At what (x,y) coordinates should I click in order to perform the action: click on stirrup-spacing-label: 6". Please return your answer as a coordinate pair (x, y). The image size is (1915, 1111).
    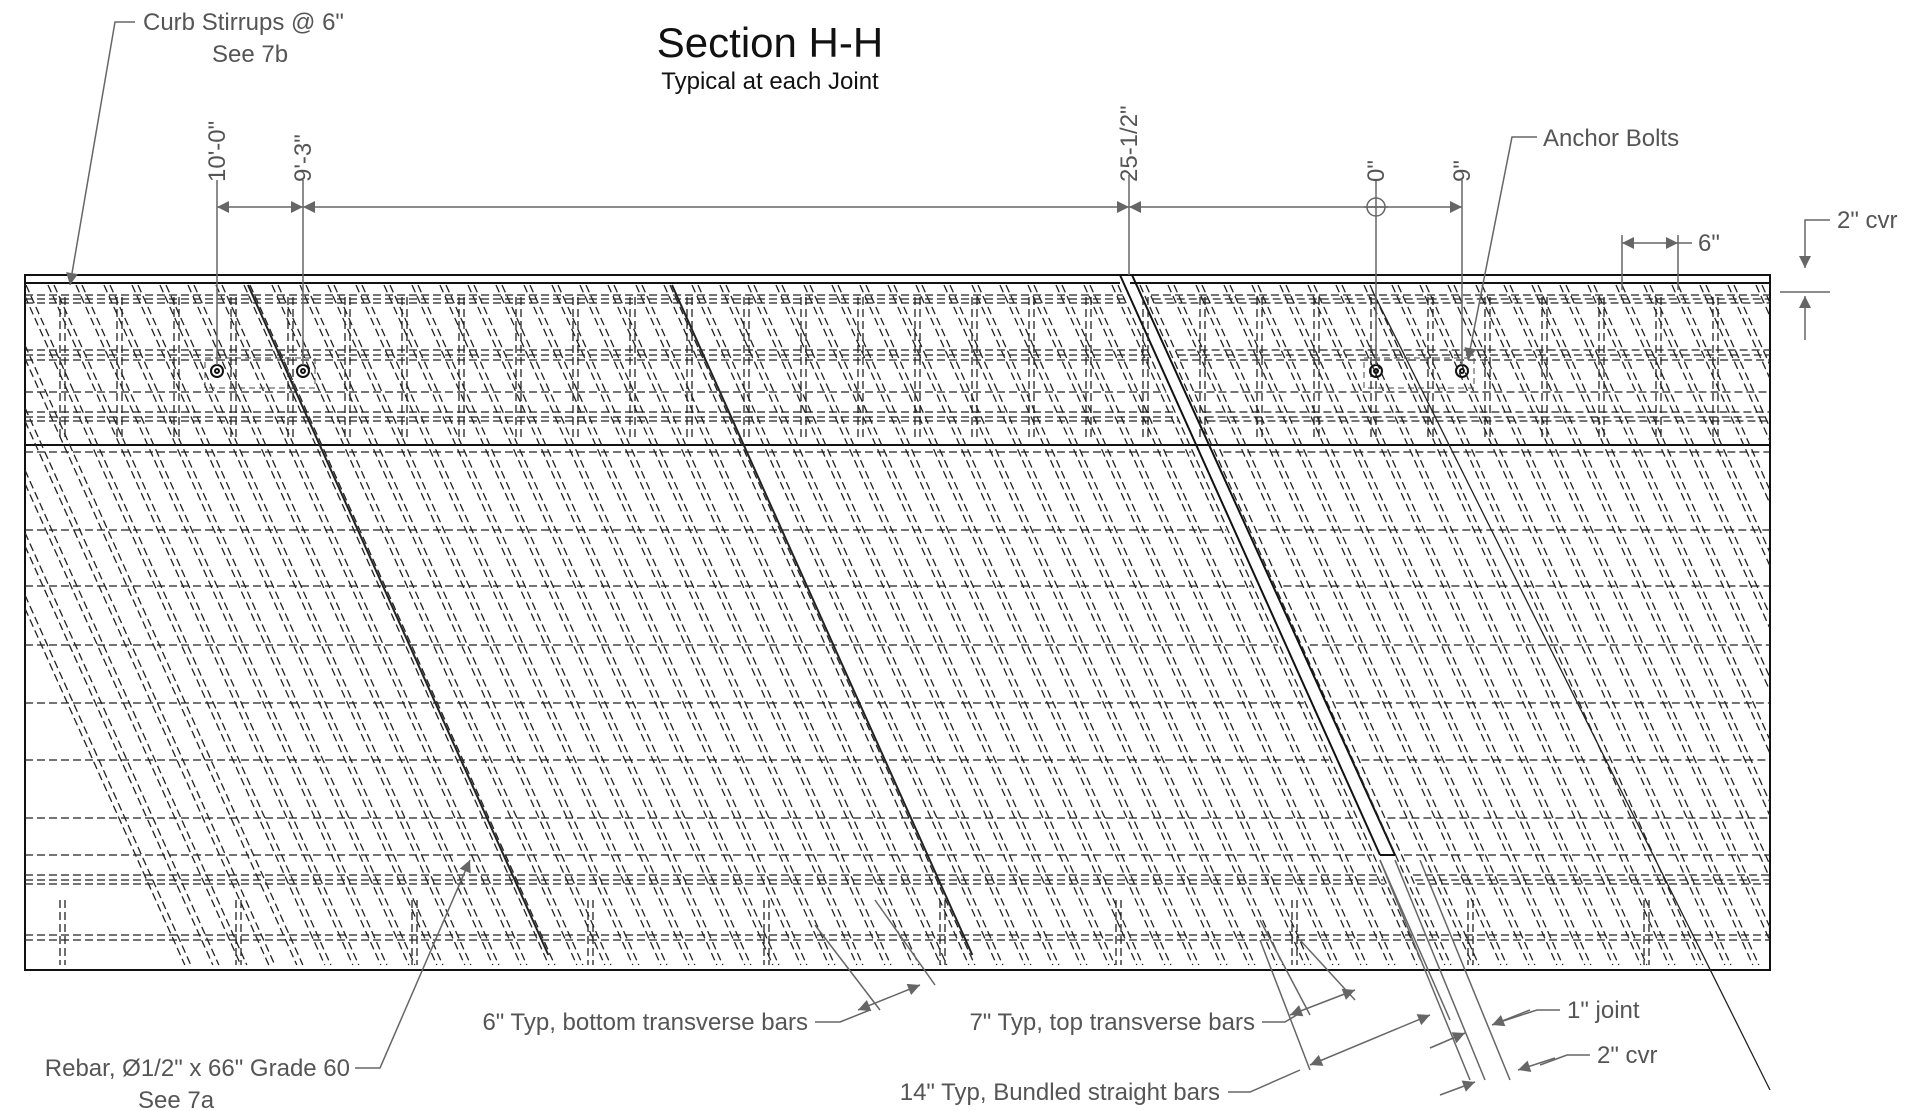
    Looking at the image, I should click on (1709, 243).